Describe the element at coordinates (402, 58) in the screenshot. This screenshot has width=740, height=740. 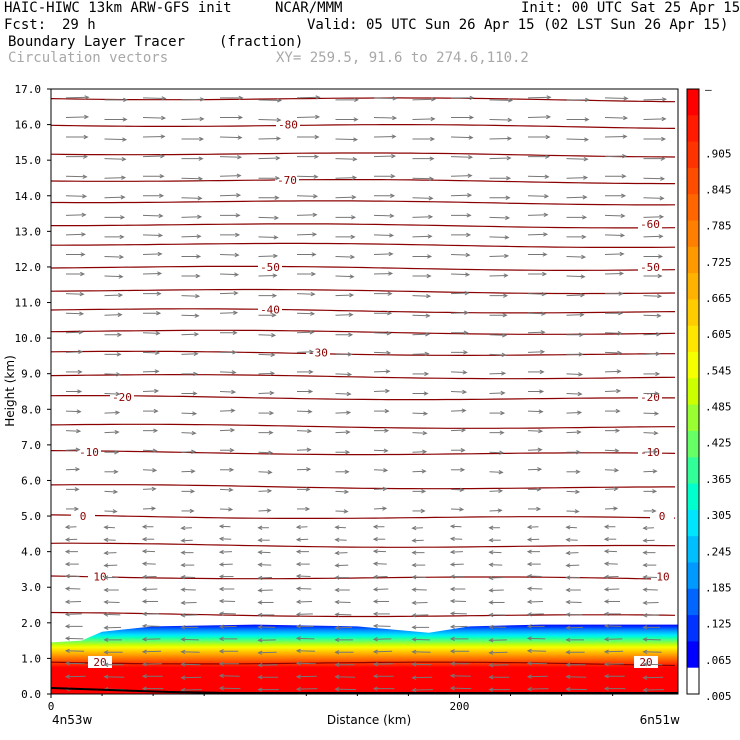
I see `xy-range: XY= 259.5, 91.6 to 274.6,110.2` at that location.